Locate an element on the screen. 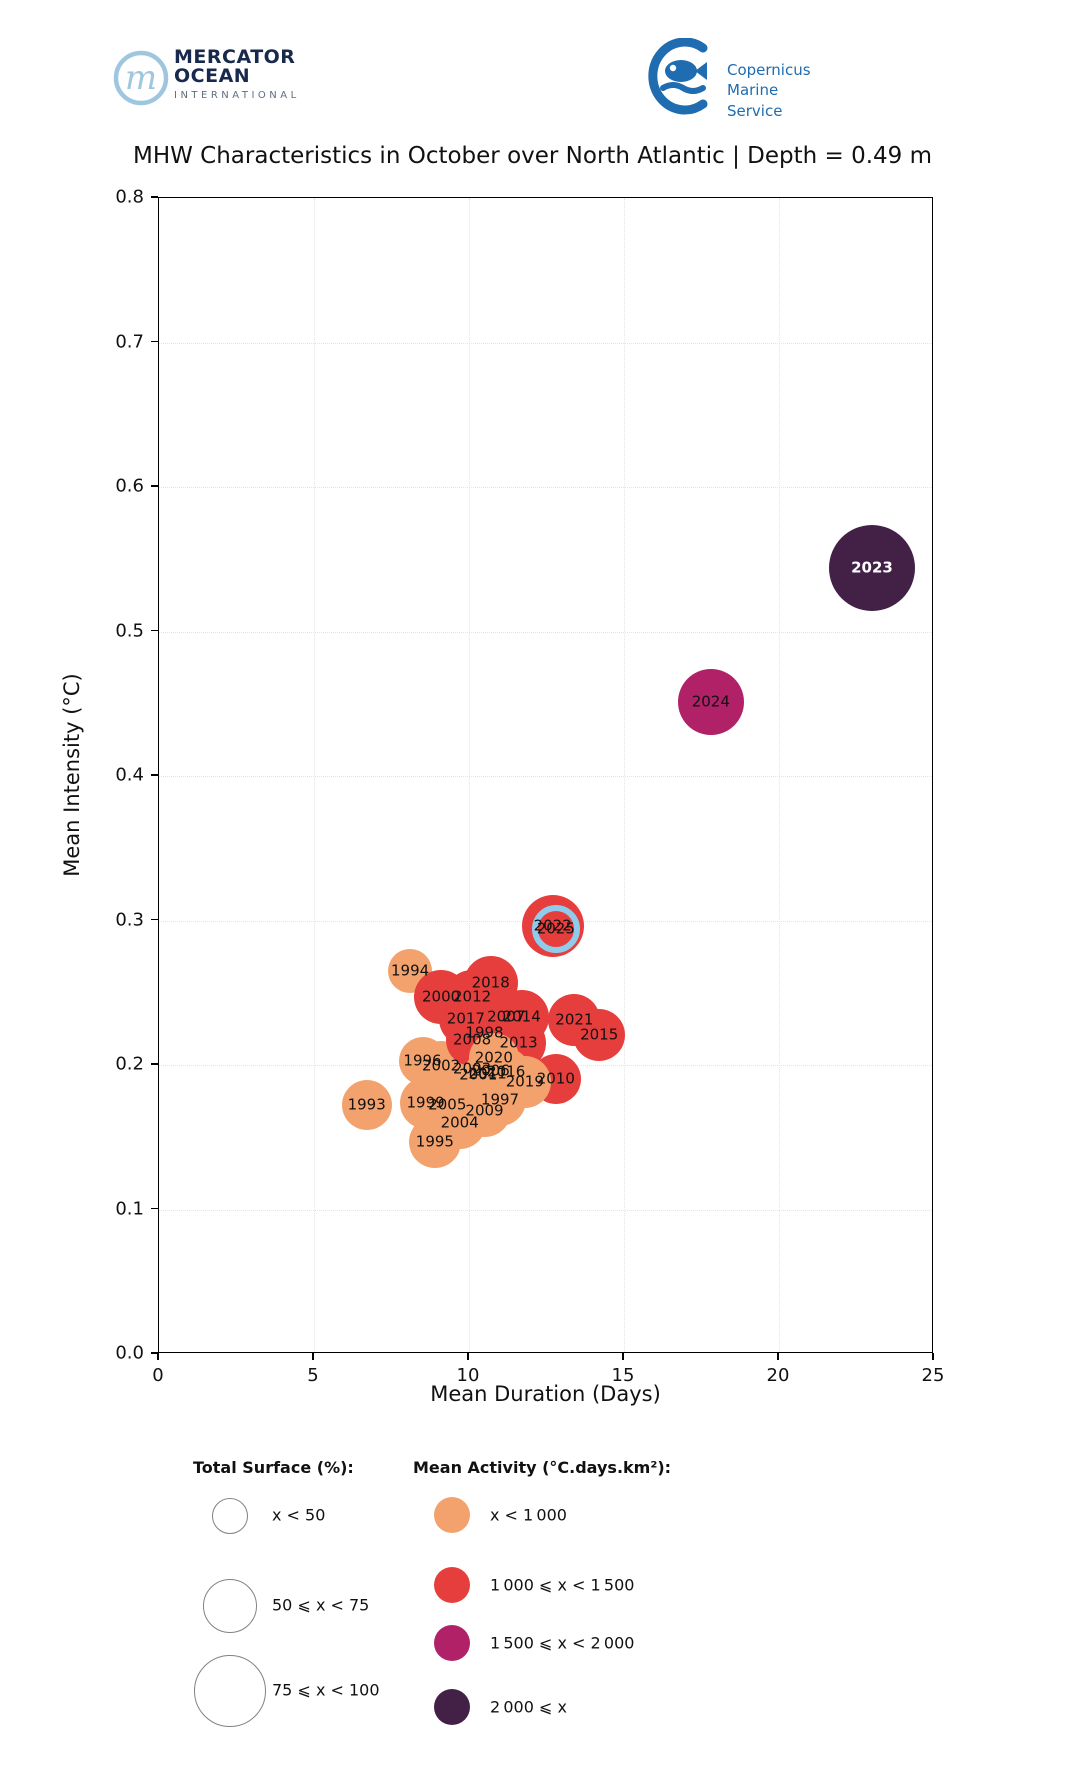 This screenshot has height=1780, width=1065. copernicus-line1: Copernicus is located at coordinates (769, 70).